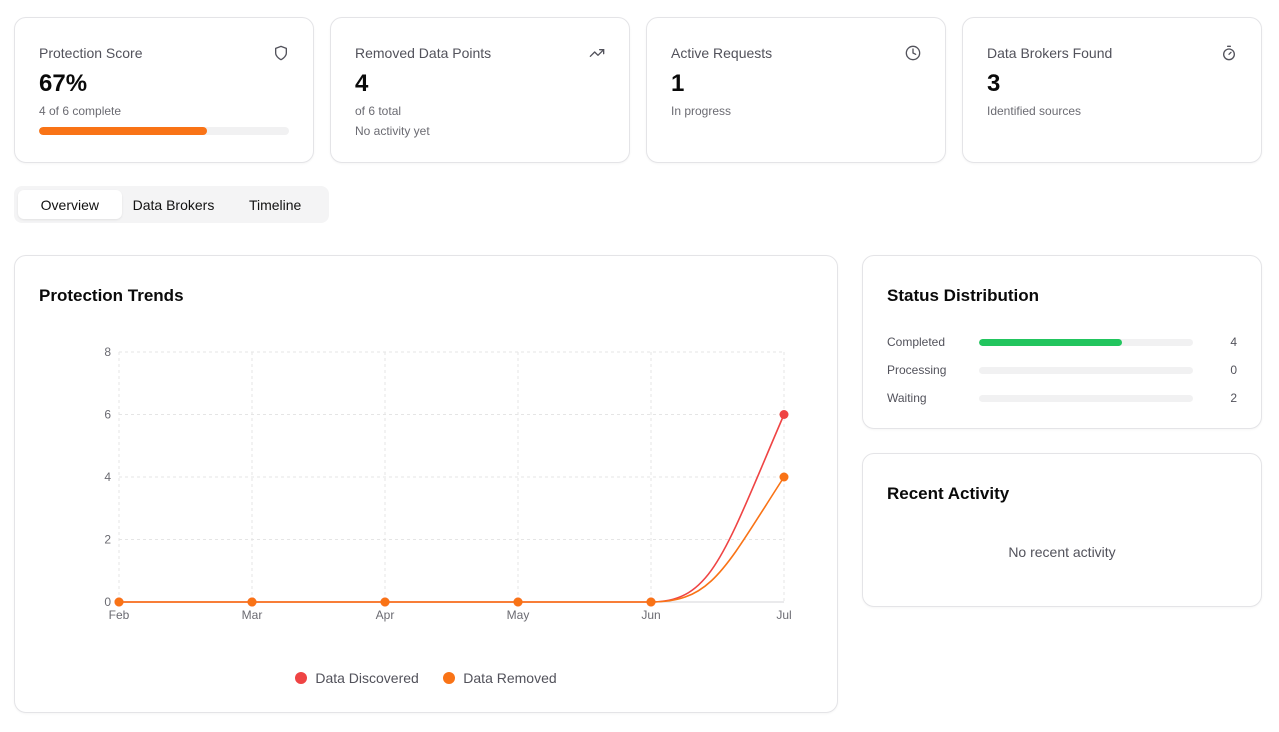 This screenshot has height=732, width=1279. What do you see at coordinates (63, 83) in the screenshot?
I see `stat-value: 67%` at bounding box center [63, 83].